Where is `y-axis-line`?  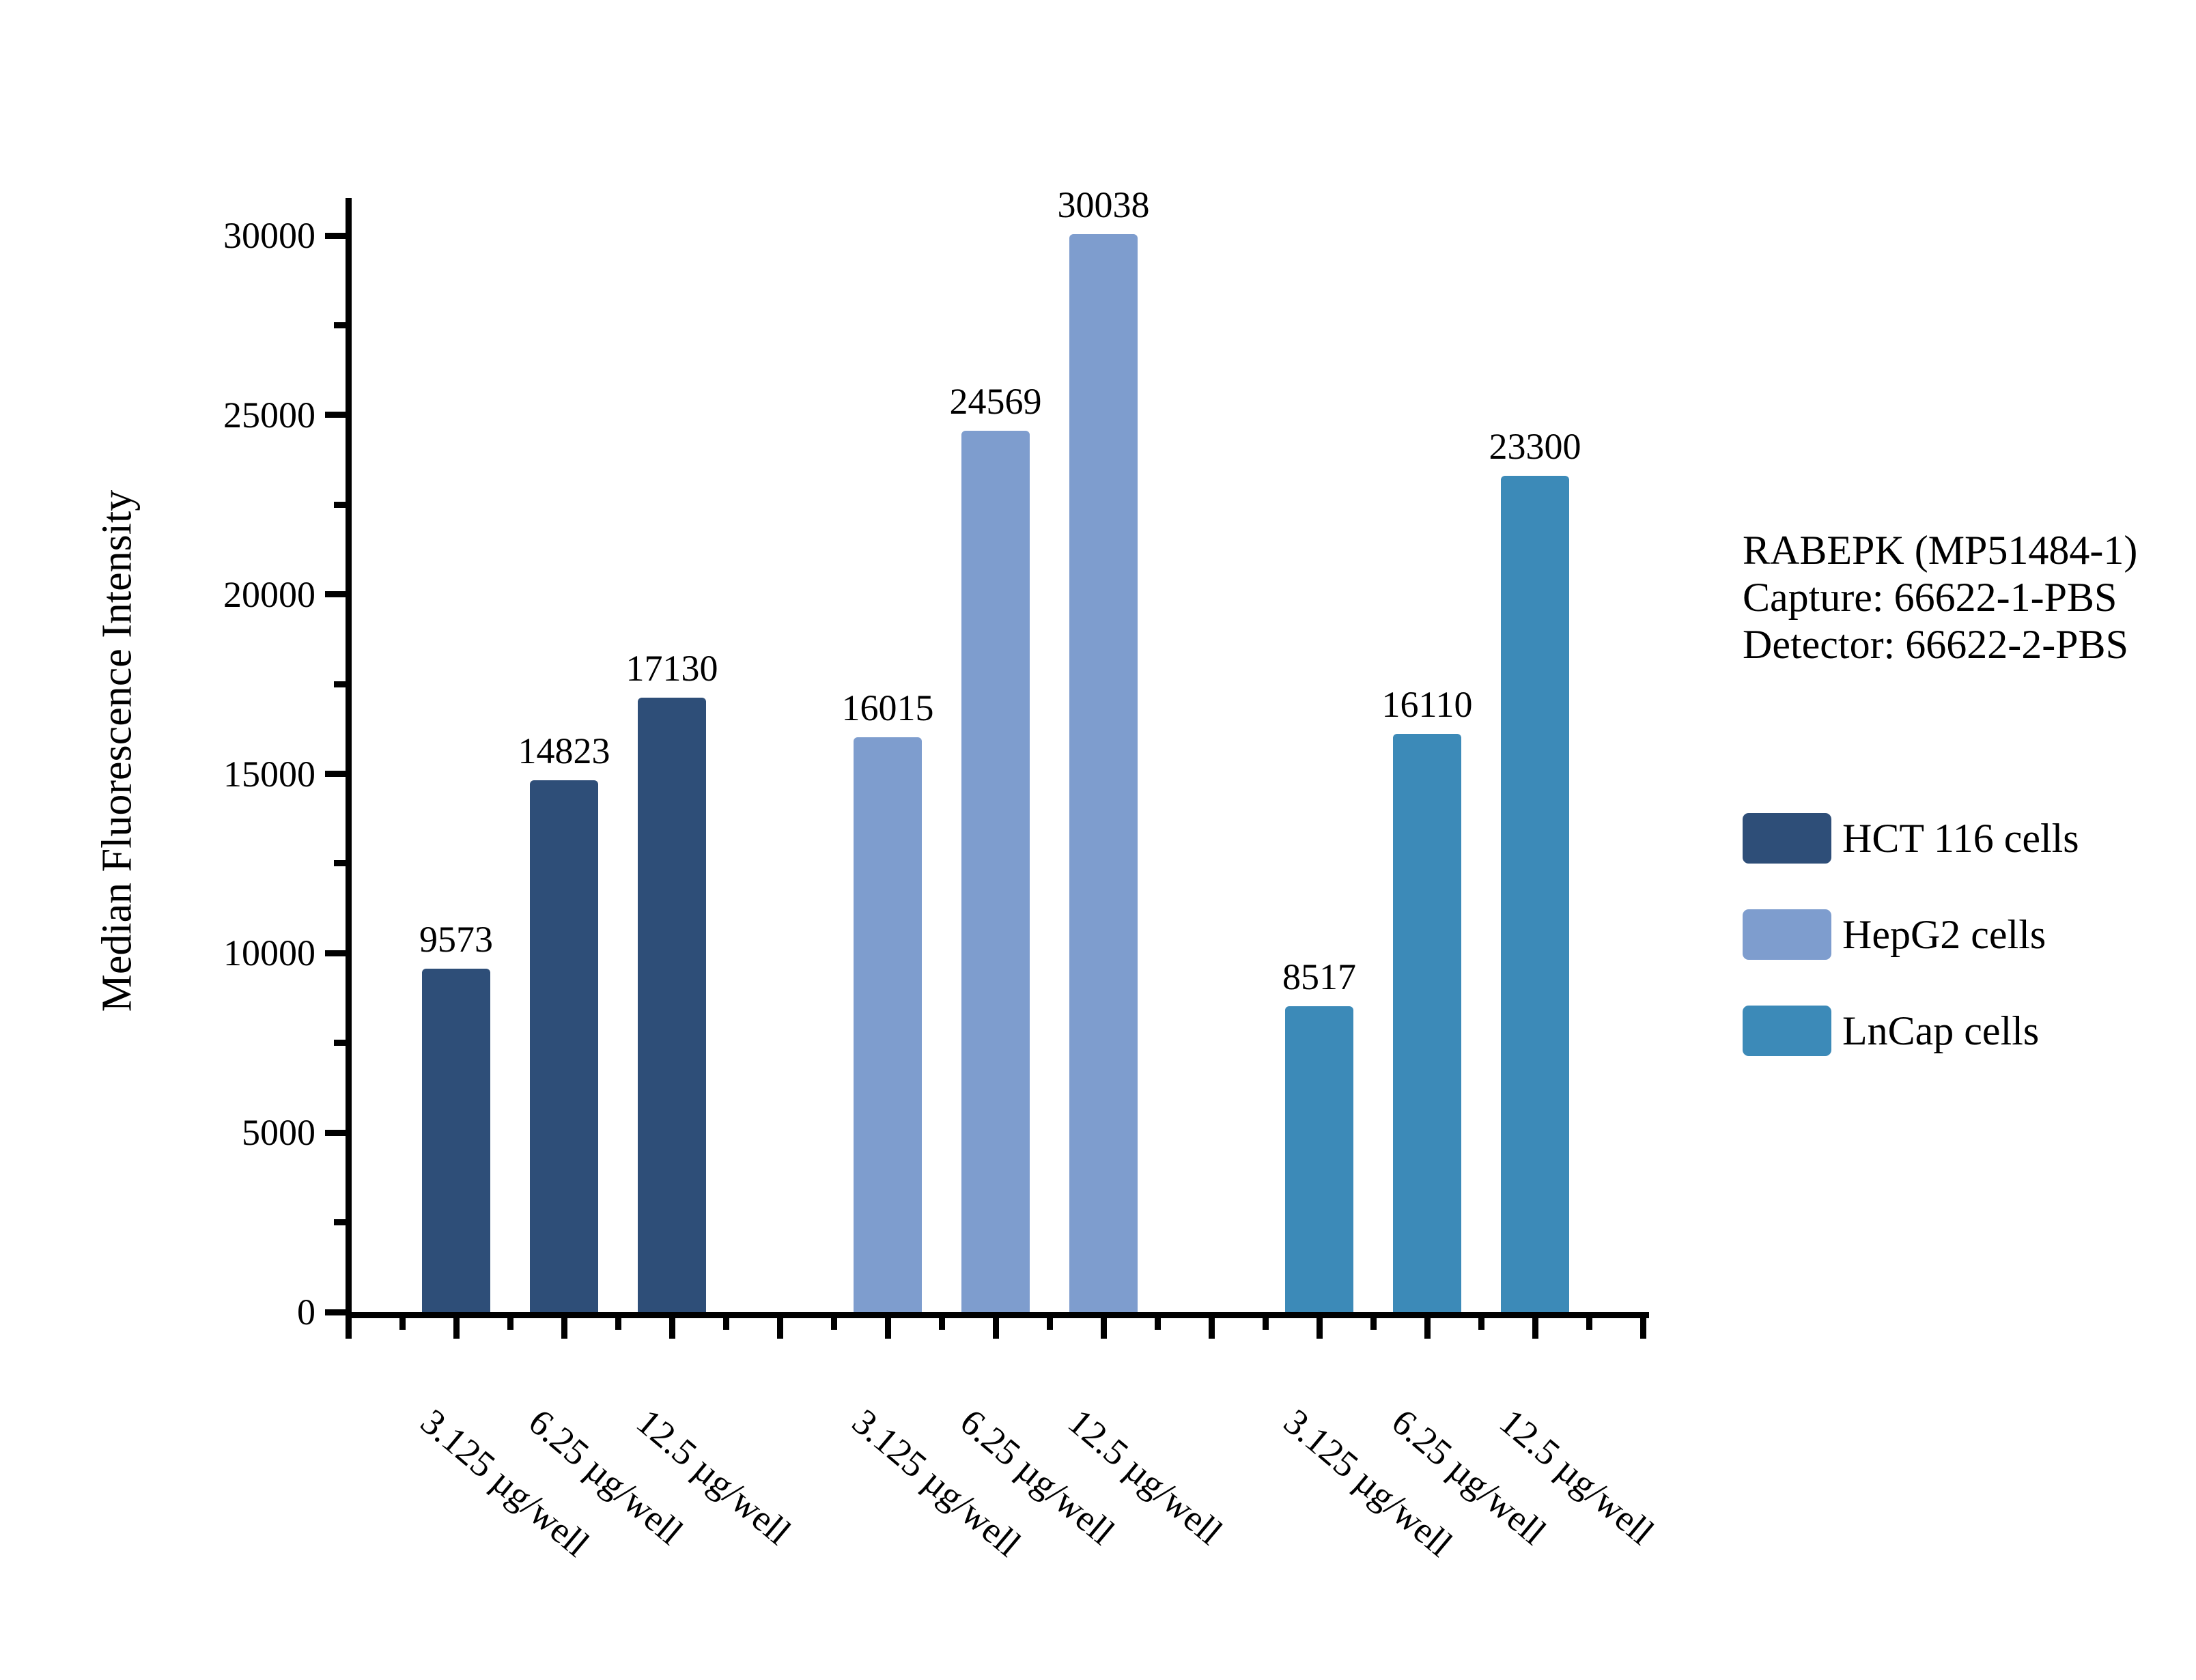 y-axis-line is located at coordinates (349, 758).